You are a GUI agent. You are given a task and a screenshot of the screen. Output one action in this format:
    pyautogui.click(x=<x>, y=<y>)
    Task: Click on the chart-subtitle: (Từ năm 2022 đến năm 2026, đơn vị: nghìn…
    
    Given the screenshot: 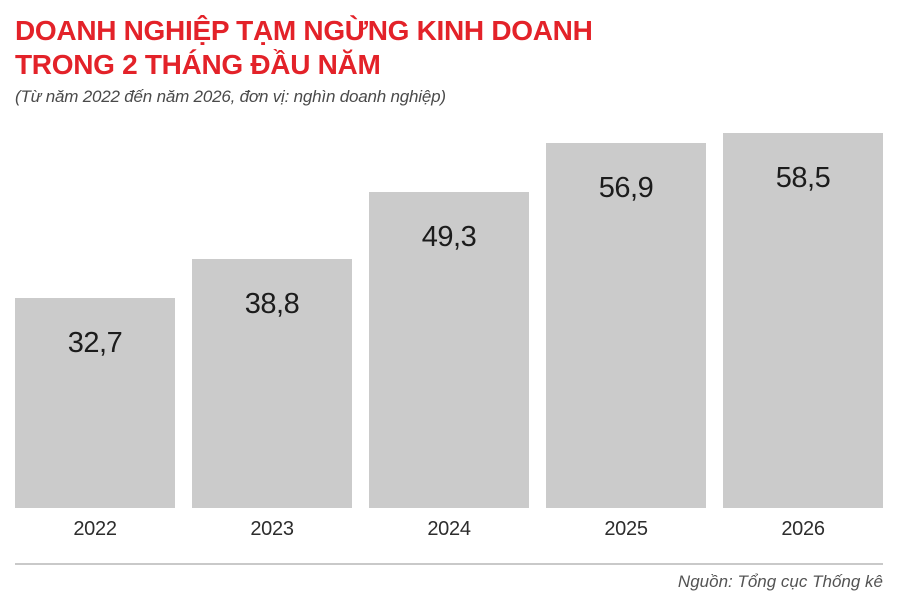 What is the action you would take?
    pyautogui.click(x=230, y=97)
    